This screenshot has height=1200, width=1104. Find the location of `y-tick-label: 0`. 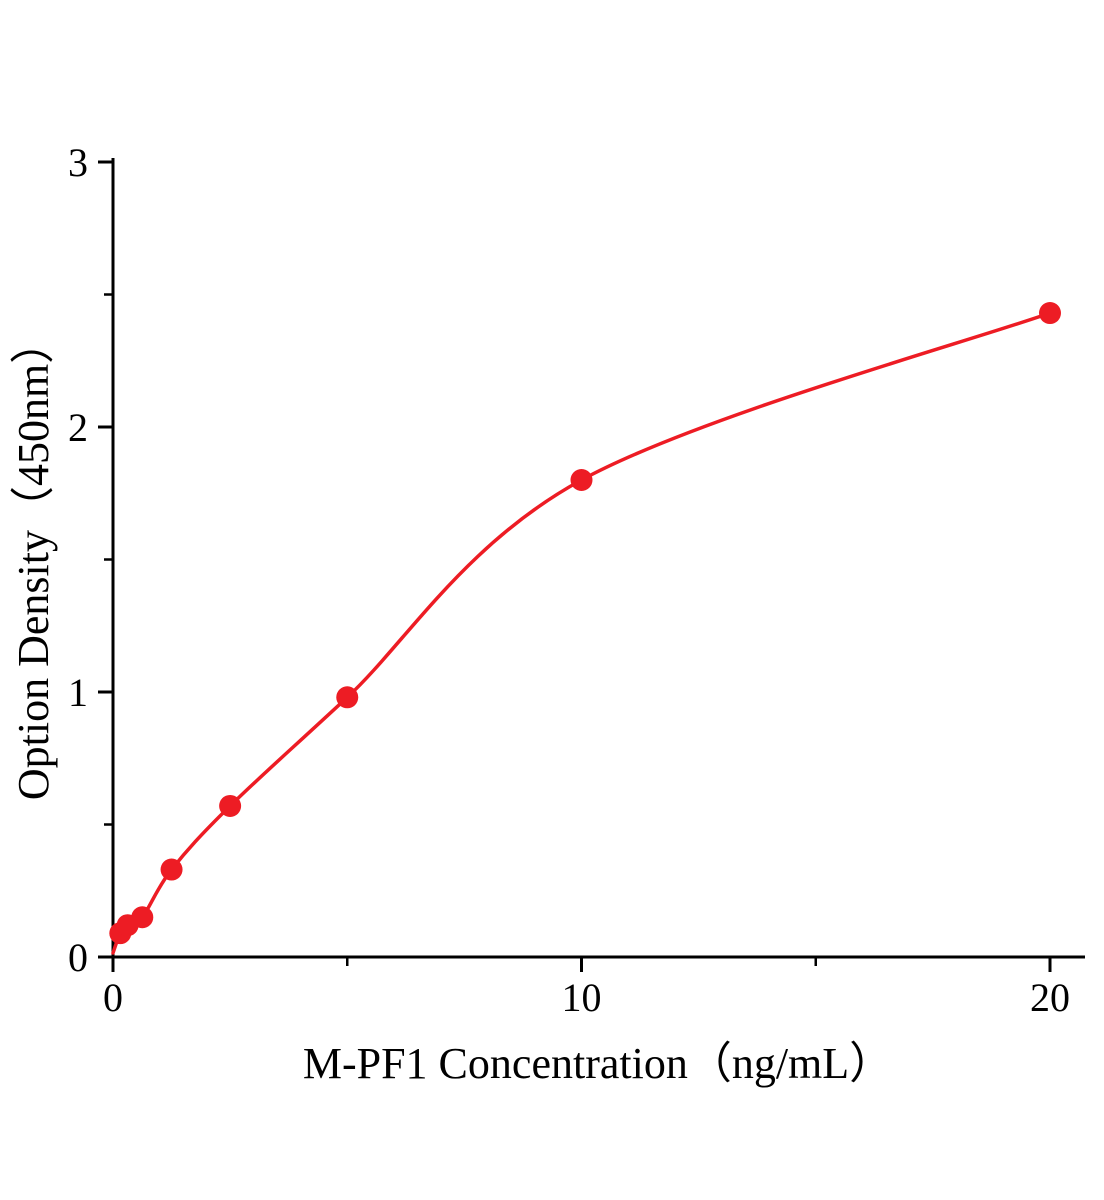

y-tick-label: 0 is located at coordinates (78, 957).